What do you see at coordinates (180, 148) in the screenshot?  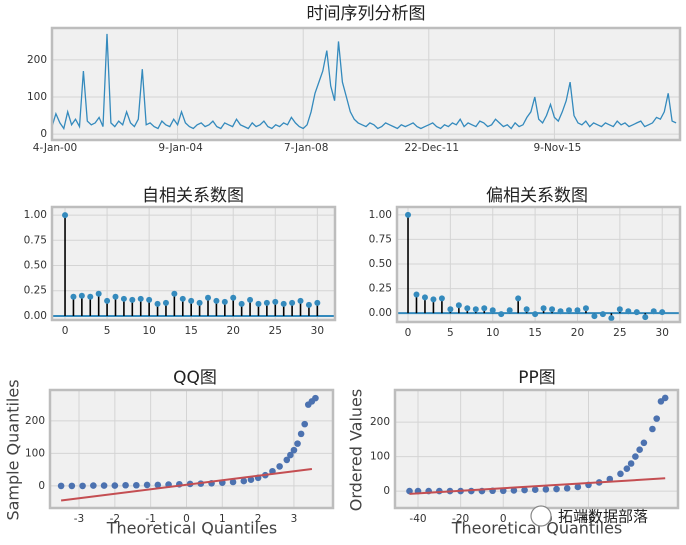 I see `x-tick-label: 9-Jan-04` at bounding box center [180, 148].